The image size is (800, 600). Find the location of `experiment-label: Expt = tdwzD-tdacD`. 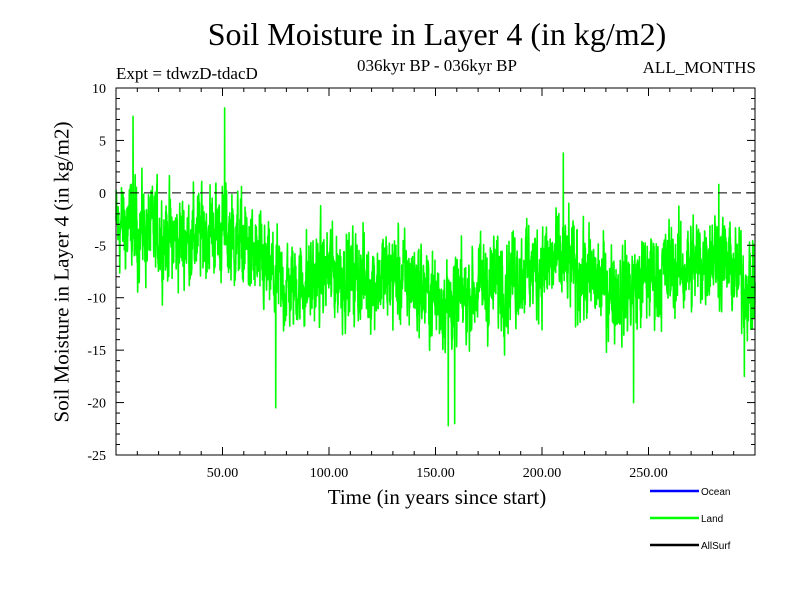

experiment-label: Expt = tdwzD-tdacD is located at coordinates (187, 73).